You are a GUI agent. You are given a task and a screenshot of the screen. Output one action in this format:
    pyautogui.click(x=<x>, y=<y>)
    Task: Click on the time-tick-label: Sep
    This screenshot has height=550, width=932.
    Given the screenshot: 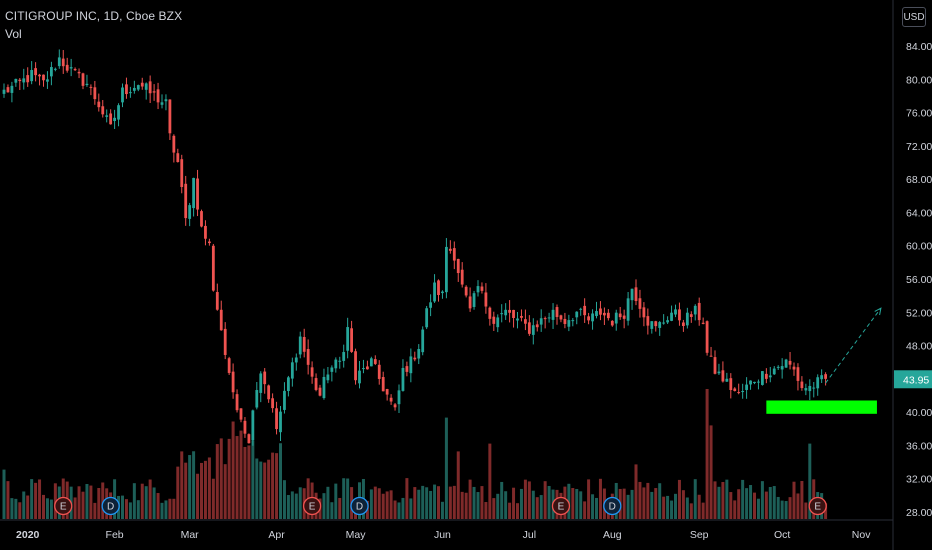 What is the action you would take?
    pyautogui.click(x=699, y=535)
    